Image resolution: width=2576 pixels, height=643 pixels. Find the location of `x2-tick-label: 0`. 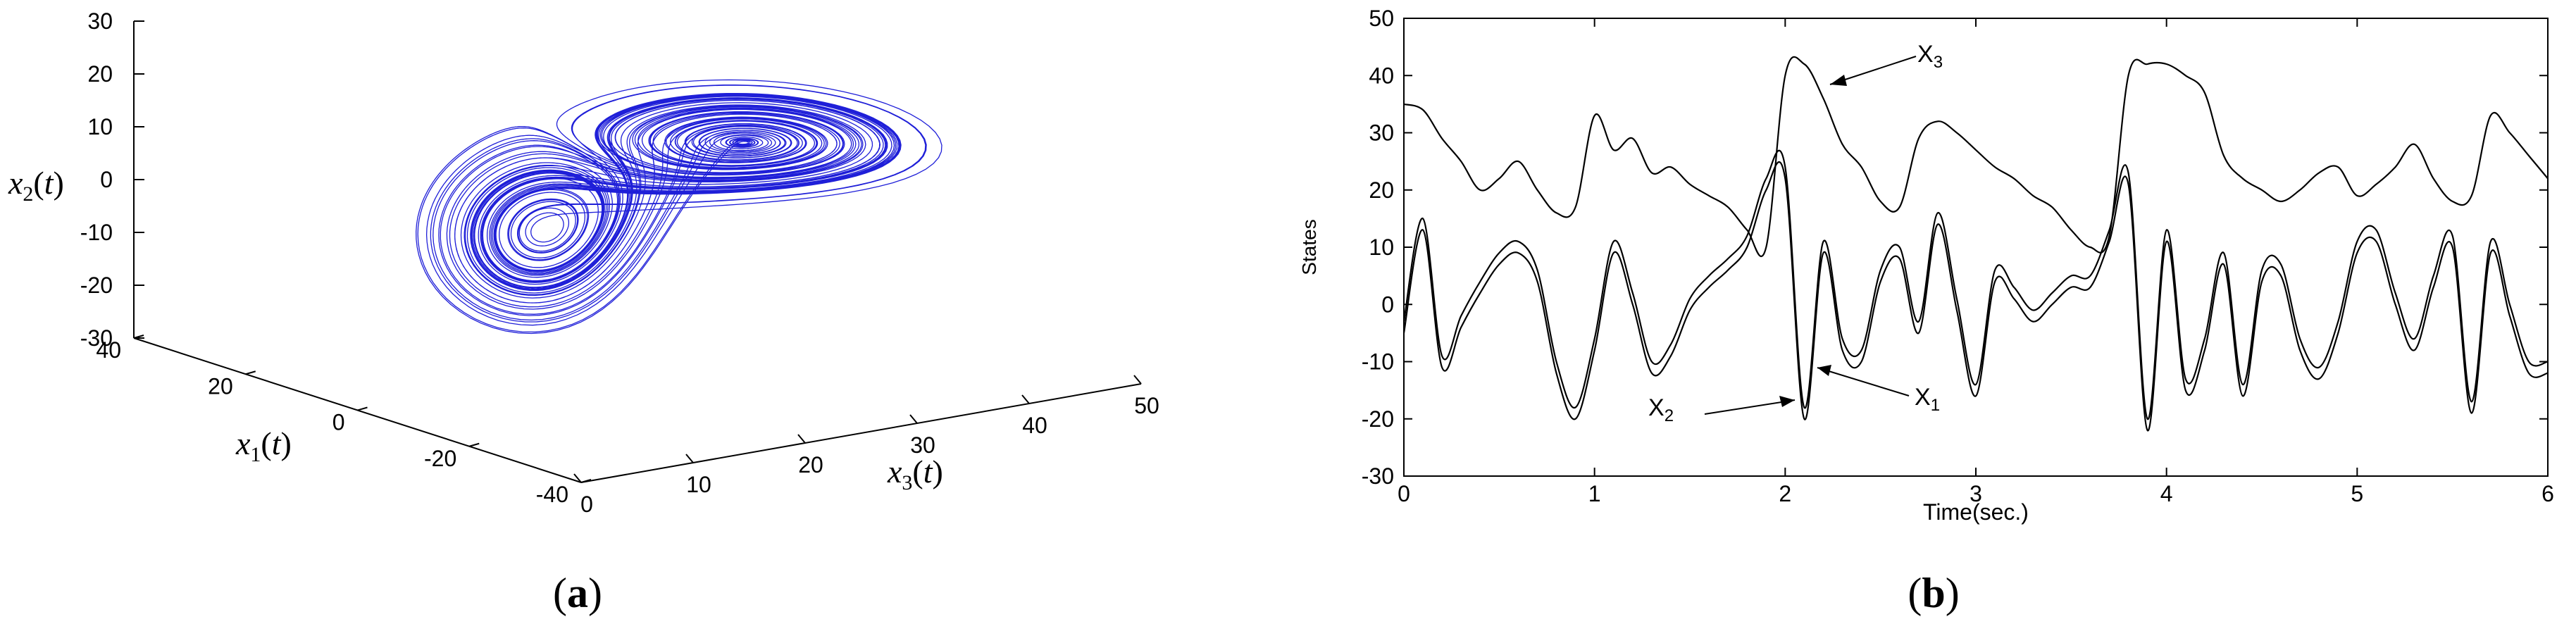

x2-tick-label: 0 is located at coordinates (107, 179).